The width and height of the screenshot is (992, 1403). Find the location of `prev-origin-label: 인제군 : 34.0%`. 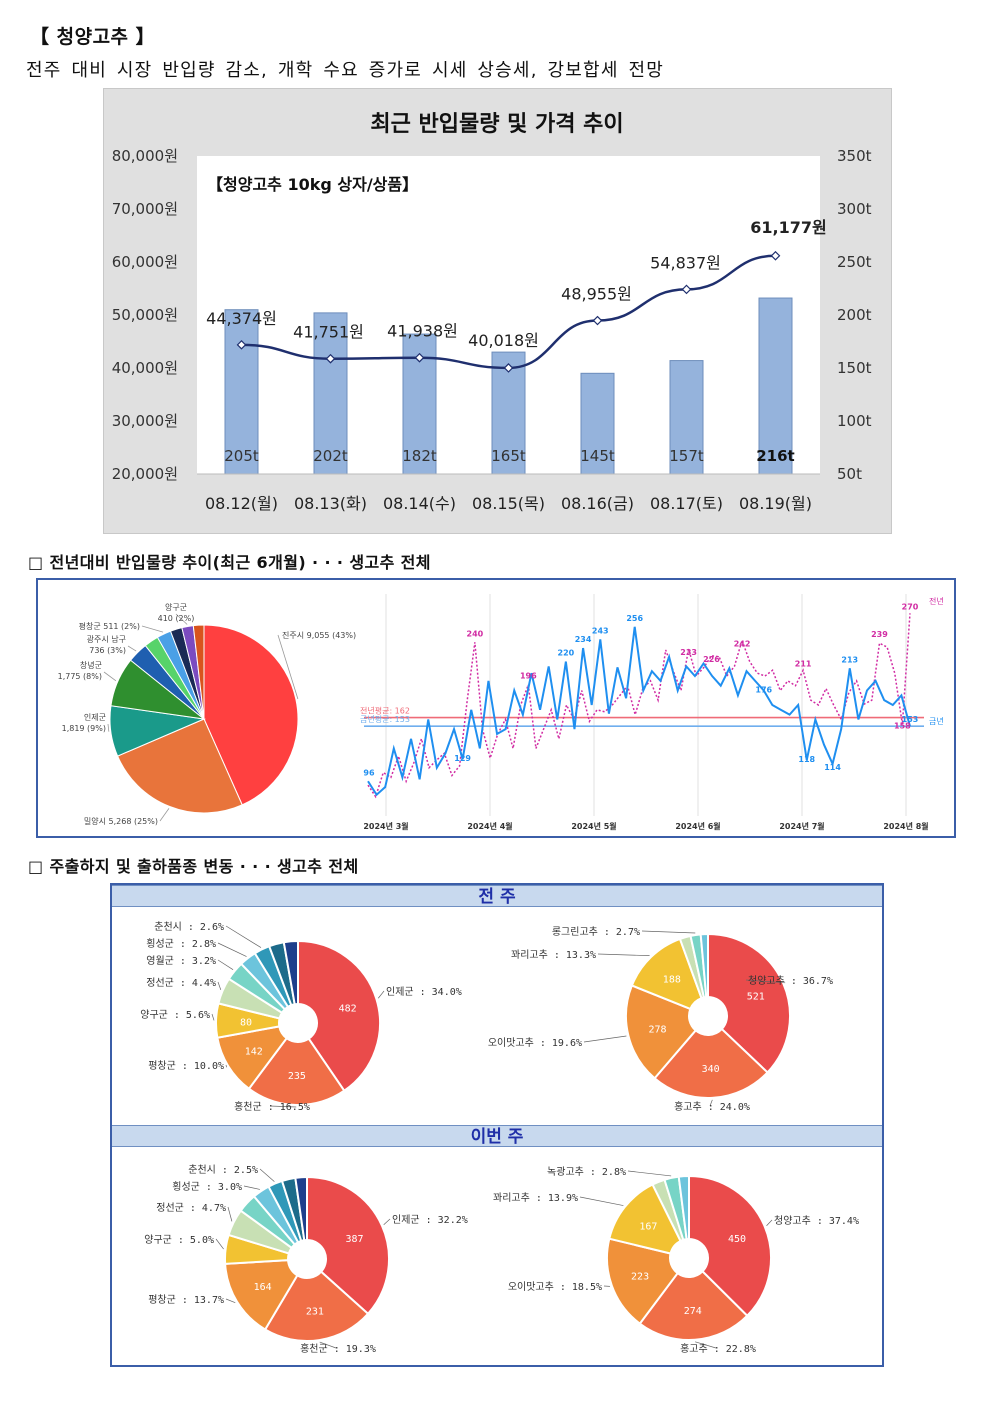

prev-origin-label: 인제군 : 34.0% is located at coordinates (424, 992).